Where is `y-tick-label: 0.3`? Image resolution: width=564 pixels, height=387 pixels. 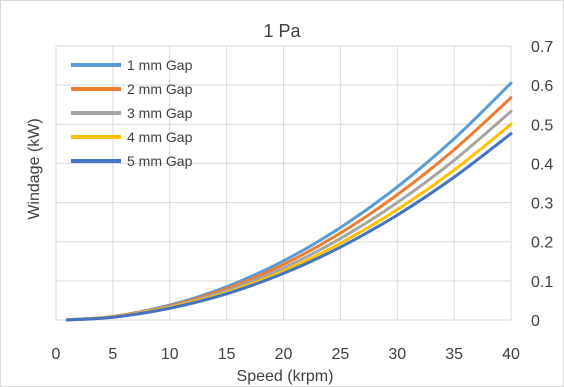
y-tick-label: 0.3 is located at coordinates (542, 204).